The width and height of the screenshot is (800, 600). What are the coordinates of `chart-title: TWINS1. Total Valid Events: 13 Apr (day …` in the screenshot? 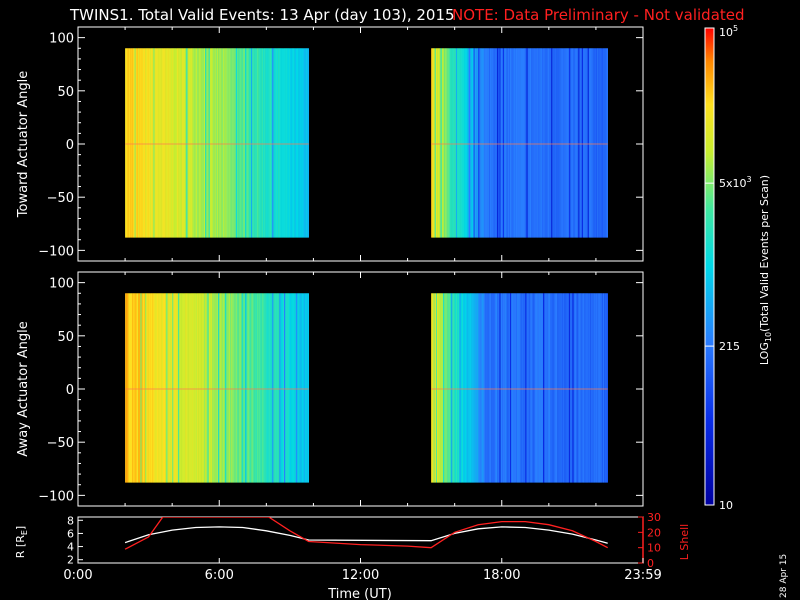 It's located at (262, 15).